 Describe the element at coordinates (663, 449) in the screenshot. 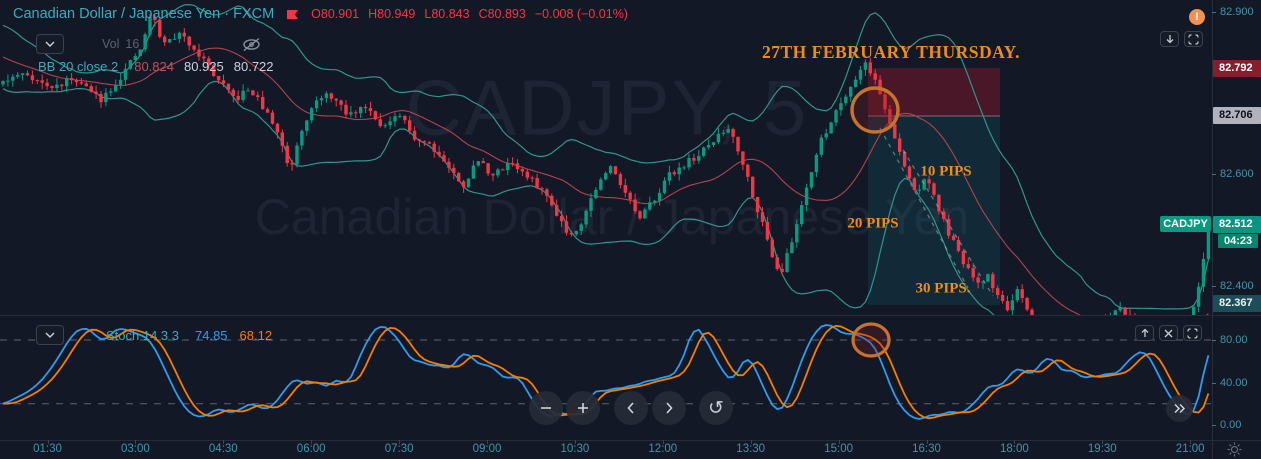

I see `time-axis-label: 12:00` at that location.